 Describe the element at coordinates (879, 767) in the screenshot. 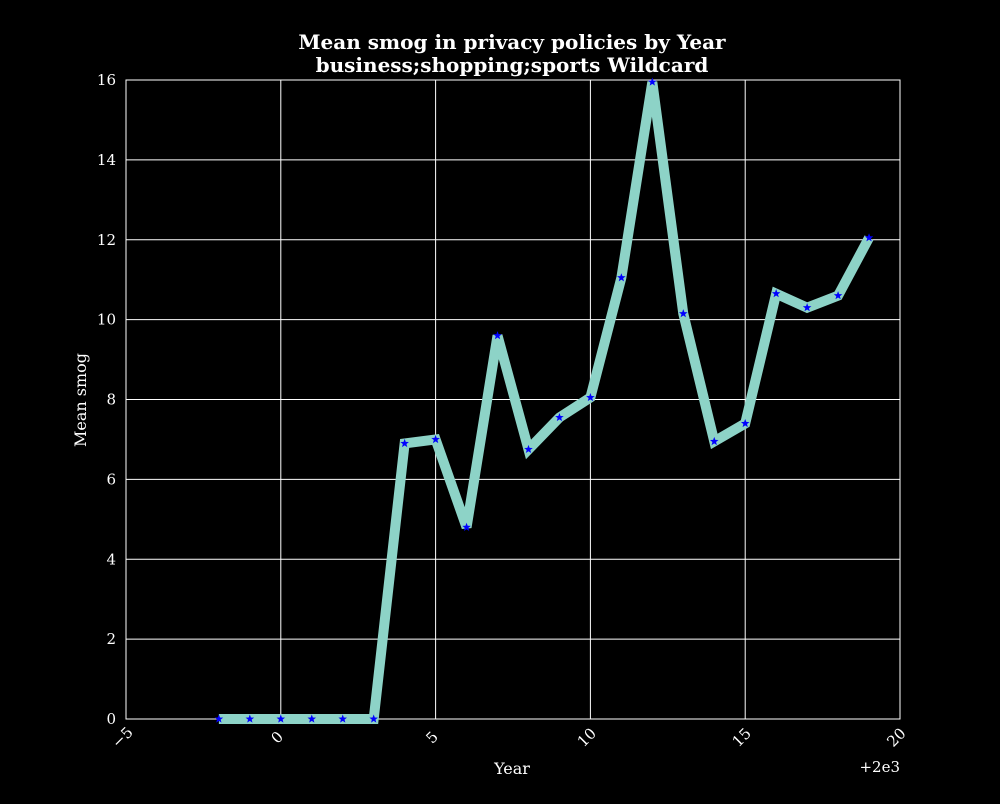

I see `x-offset-label: +2e3` at that location.